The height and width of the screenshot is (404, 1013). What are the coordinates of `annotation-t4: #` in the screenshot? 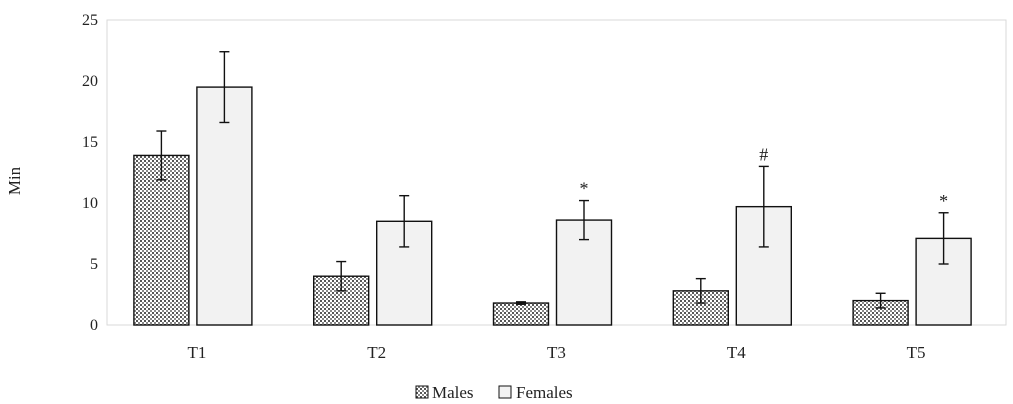 It's located at (763, 154).